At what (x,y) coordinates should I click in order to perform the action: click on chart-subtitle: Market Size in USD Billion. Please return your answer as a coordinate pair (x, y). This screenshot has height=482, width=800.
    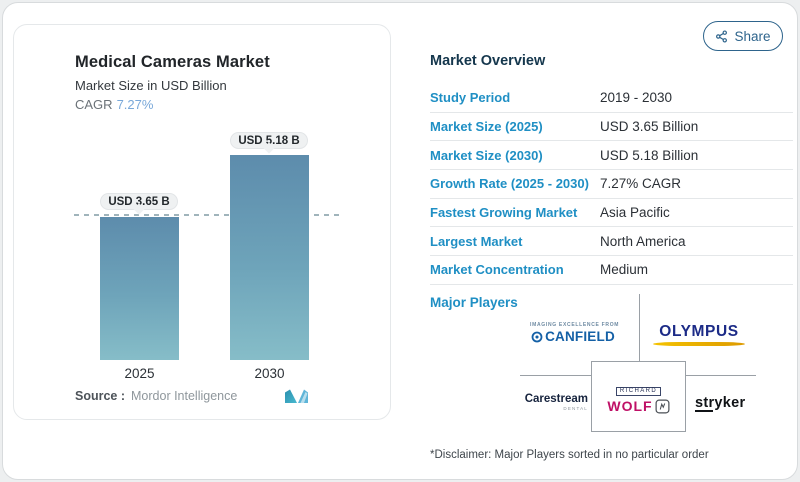
    Looking at the image, I should click on (151, 85).